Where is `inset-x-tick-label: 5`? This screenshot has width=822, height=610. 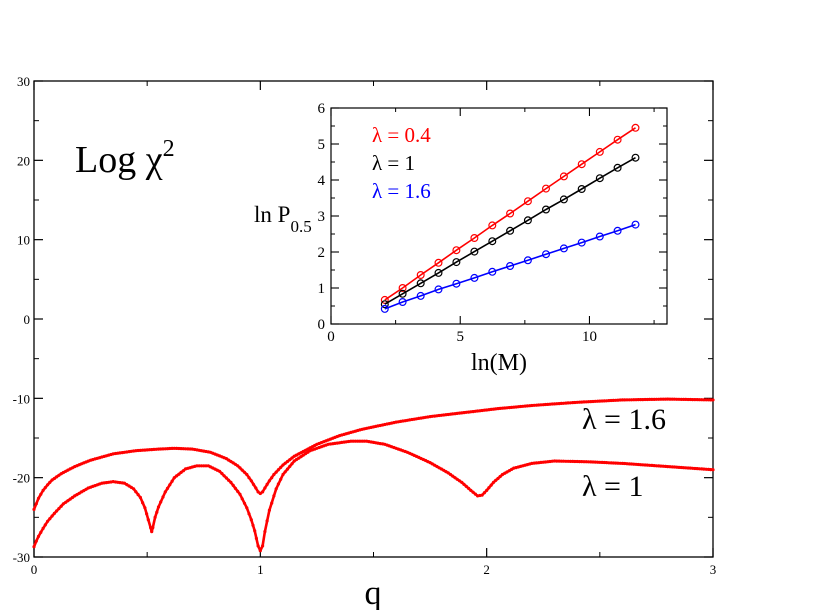 inset-x-tick-label: 5 is located at coordinates (460, 337).